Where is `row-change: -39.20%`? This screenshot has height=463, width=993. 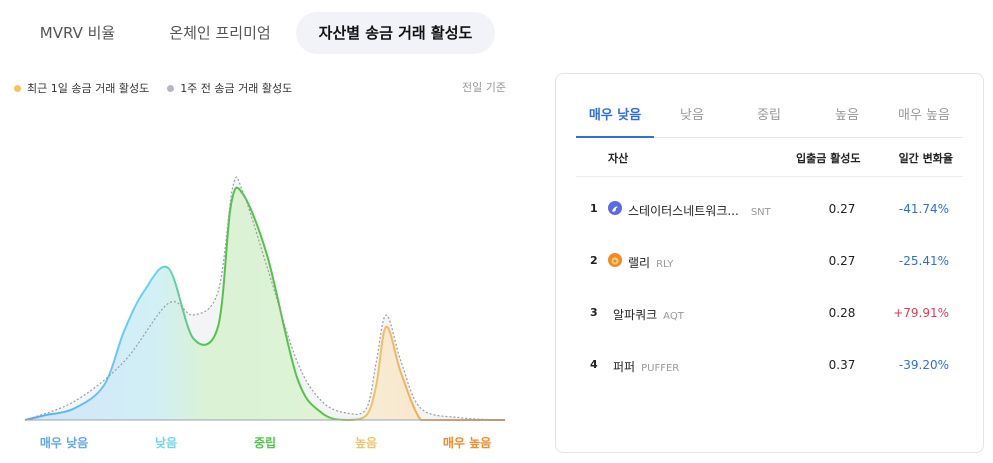
row-change: -39.20% is located at coordinates (923, 365).